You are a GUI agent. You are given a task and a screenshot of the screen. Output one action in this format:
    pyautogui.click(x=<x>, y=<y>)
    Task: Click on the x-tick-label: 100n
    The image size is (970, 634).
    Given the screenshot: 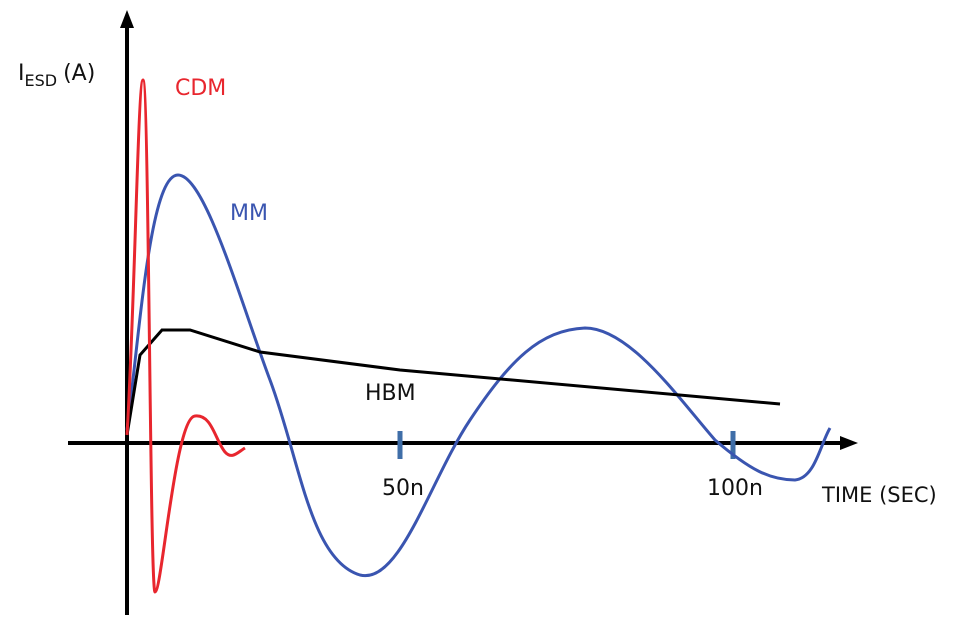 What is the action you would take?
    pyautogui.click(x=735, y=488)
    